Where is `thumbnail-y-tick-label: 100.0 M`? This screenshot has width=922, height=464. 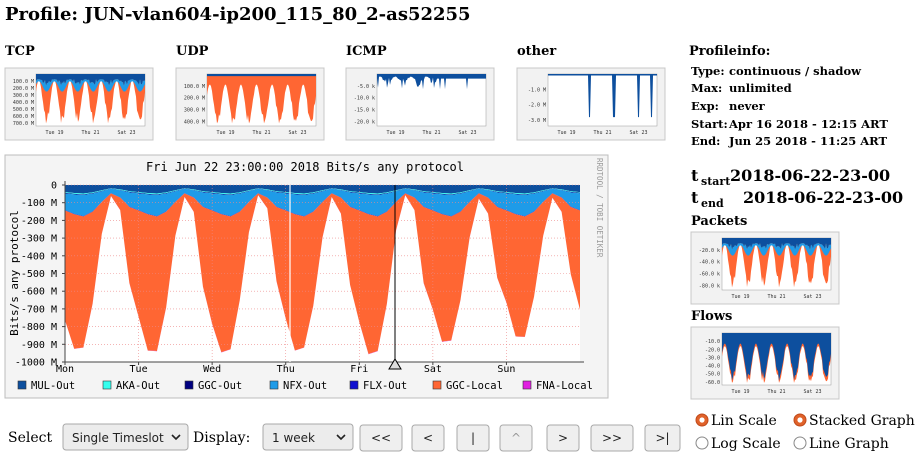 thumbnail-y-tick-label: 100.0 M is located at coordinates (23, 82).